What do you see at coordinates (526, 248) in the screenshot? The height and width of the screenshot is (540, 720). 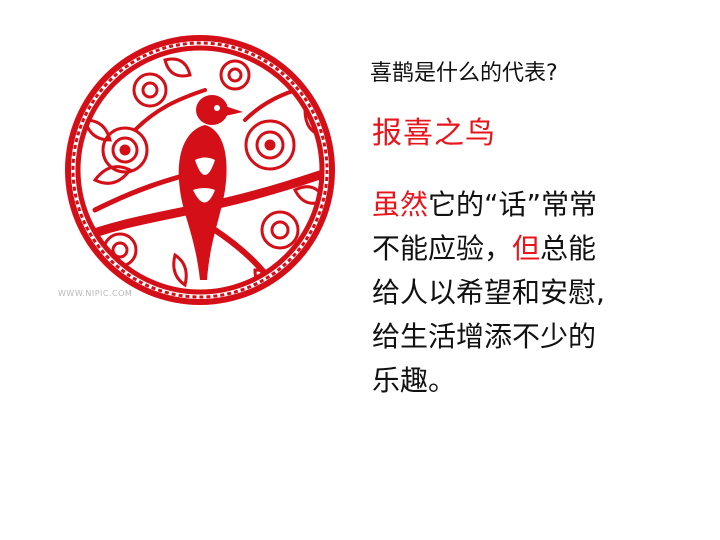 I see `highlight-word: 但` at bounding box center [526, 248].